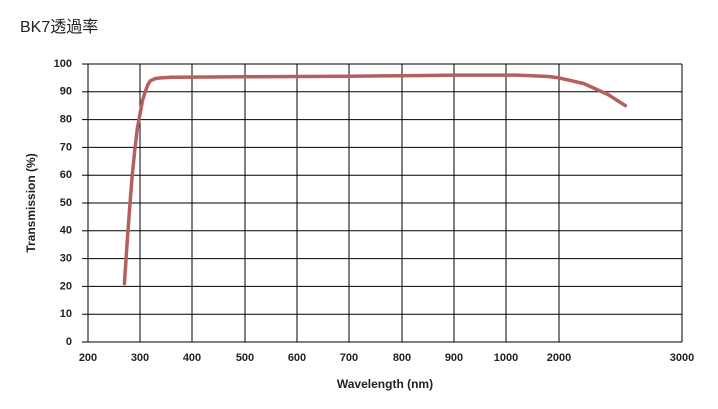 Image resolution: width=718 pixels, height=409 pixels. I want to click on x-tick-label: 800, so click(402, 358).